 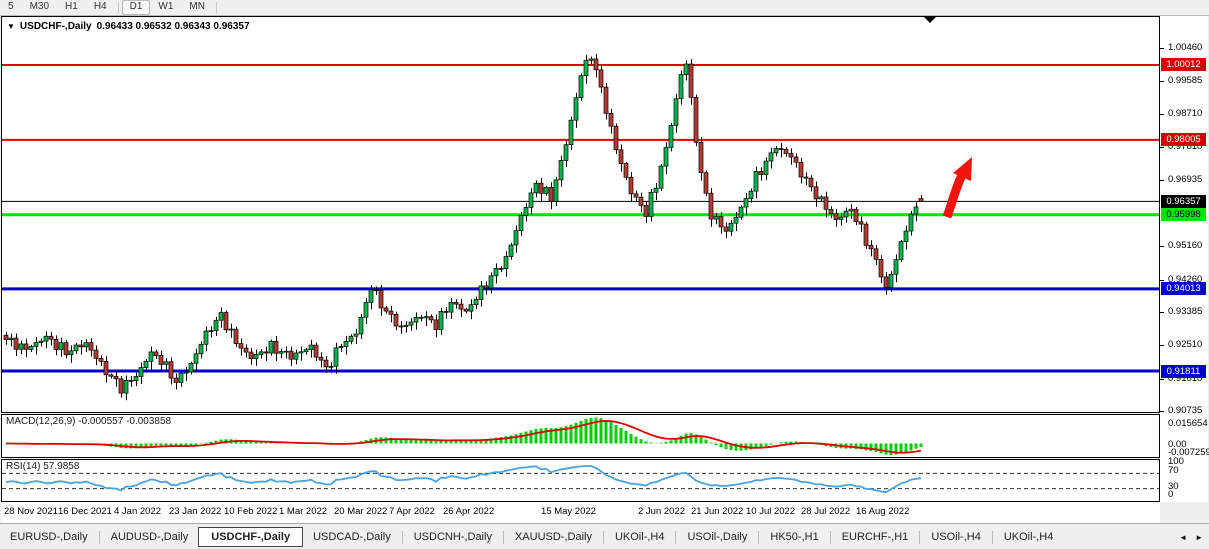 I want to click on chart-dropdown-caret-icon: ▼, so click(x=11, y=26).